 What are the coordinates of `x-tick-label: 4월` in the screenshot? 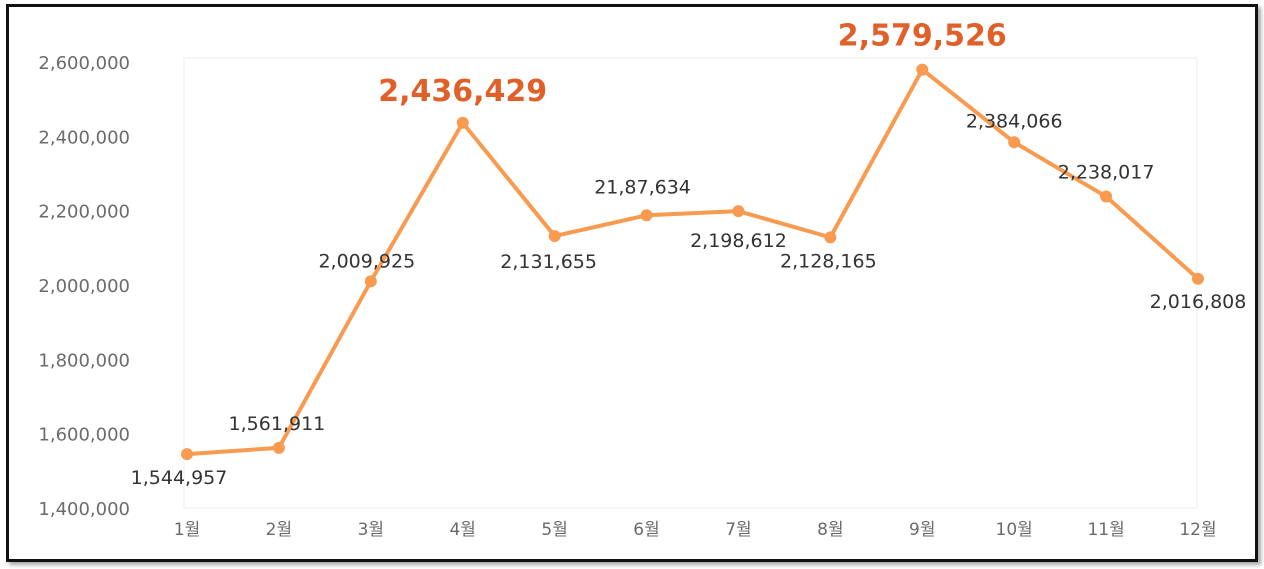 It's located at (462, 530).